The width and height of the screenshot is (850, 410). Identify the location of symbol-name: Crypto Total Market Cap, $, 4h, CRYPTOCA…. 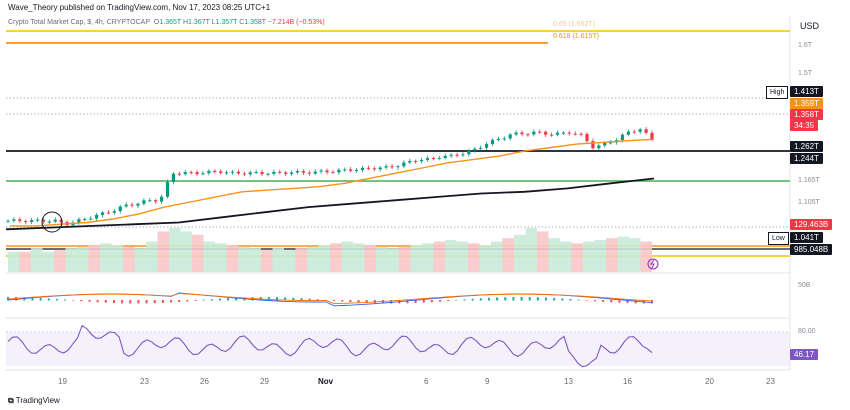
(79, 22).